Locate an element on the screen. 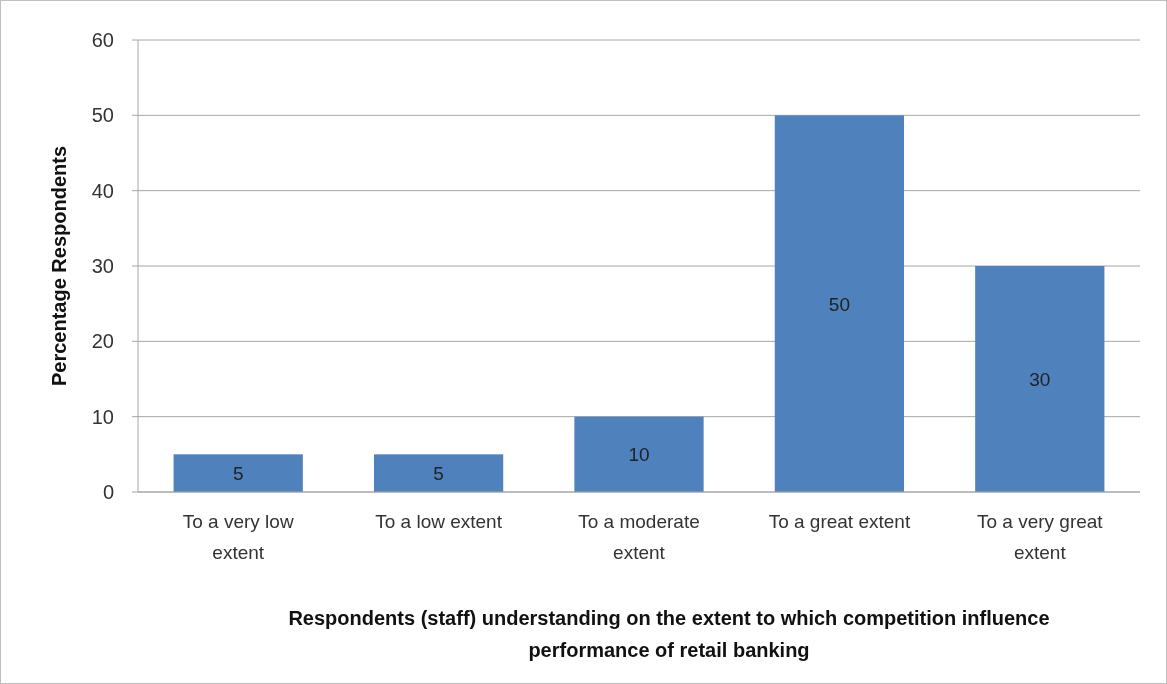 The height and width of the screenshot is (684, 1167). x-tick-label: To a very low extent is located at coordinates (238, 537).